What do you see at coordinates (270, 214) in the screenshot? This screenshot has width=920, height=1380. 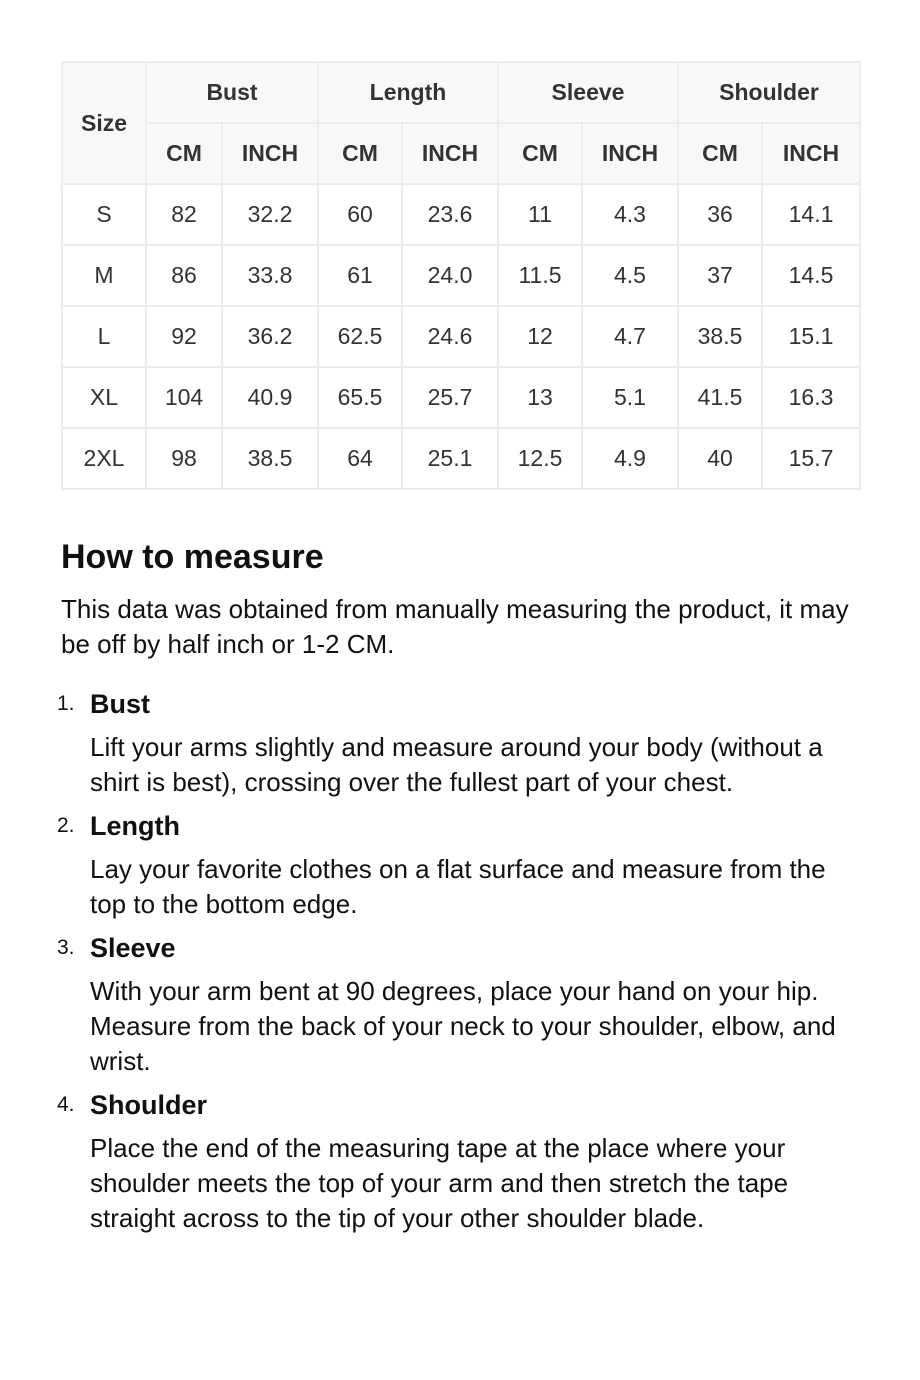 I see `table-cell: 32.2` at bounding box center [270, 214].